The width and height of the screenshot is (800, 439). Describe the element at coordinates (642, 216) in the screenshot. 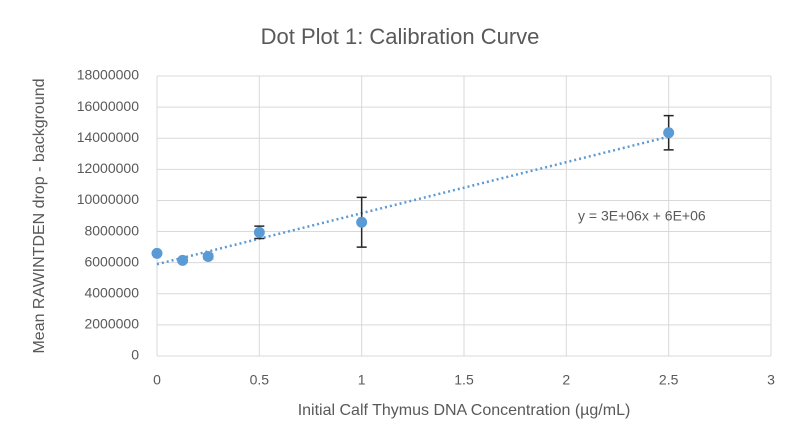

I see `trendline-label: y = 3E+06x + 6E+06` at that location.